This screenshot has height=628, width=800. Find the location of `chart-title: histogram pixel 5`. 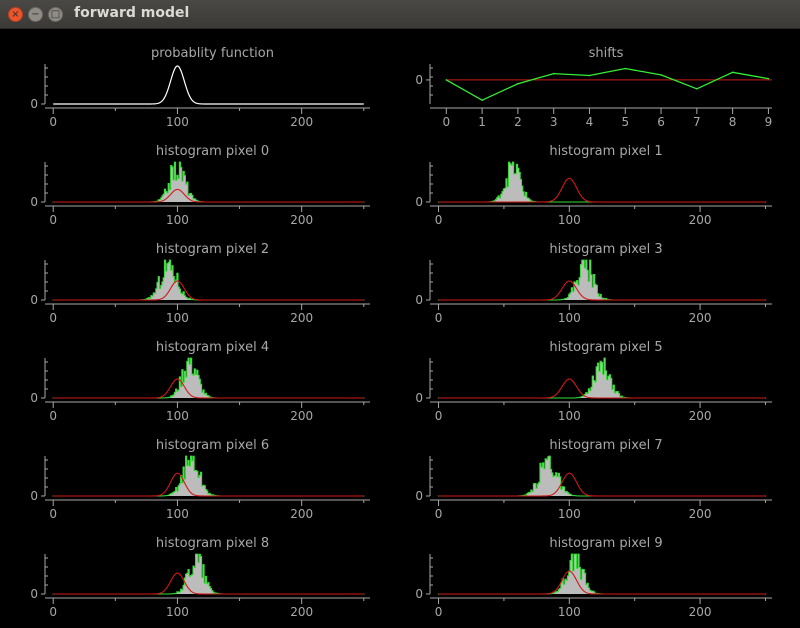

chart-title: histogram pixel 5 is located at coordinates (605, 347).